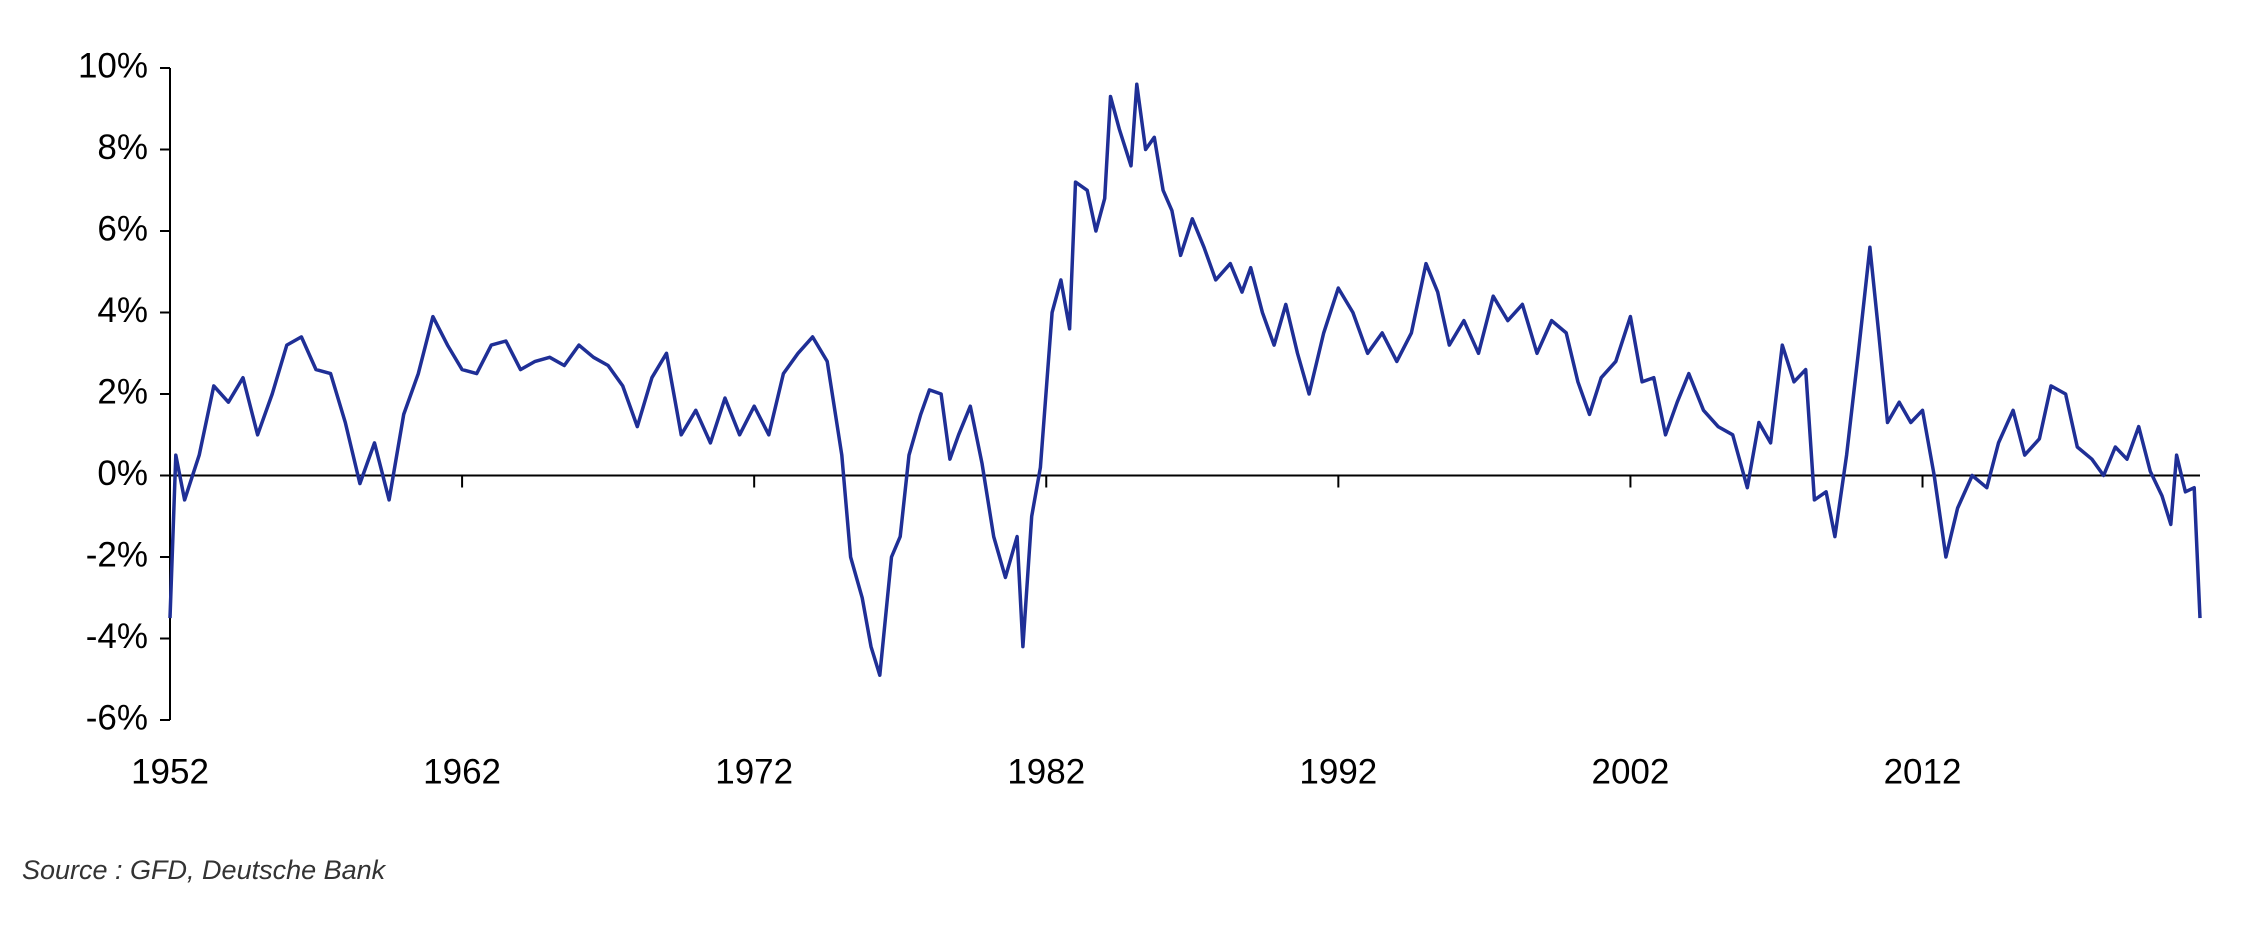 The width and height of the screenshot is (2260, 930). Describe the element at coordinates (122, 391) in the screenshot. I see `y-tick-label: 2%` at that location.